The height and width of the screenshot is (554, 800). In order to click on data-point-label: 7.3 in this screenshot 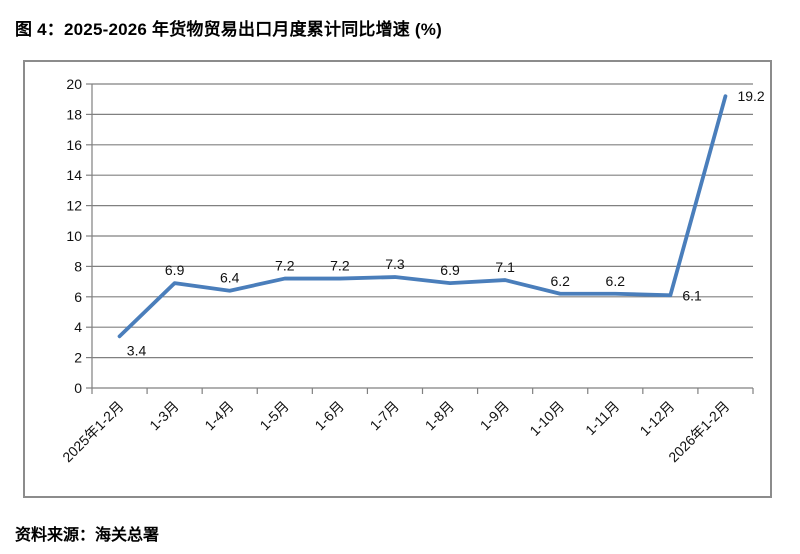, I will do `click(395, 264)`.